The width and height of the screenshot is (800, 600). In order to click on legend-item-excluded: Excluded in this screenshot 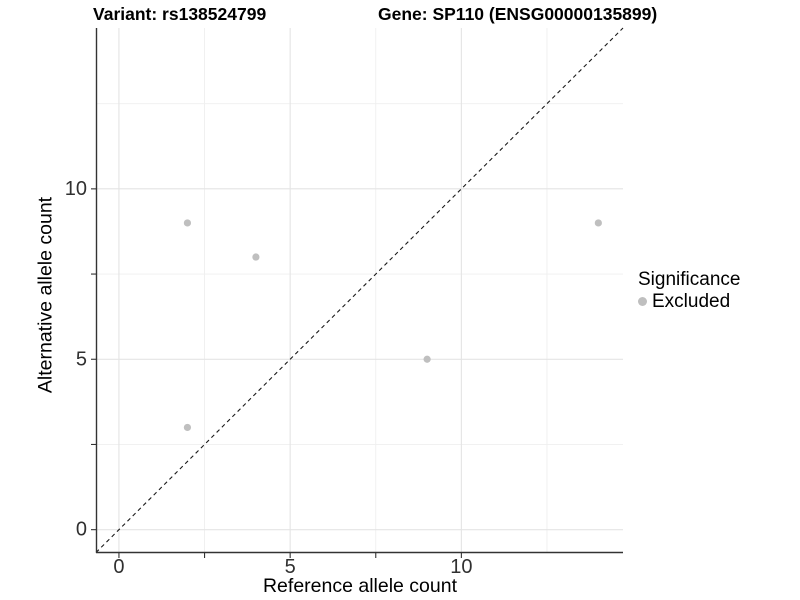, I will do `click(689, 301)`.